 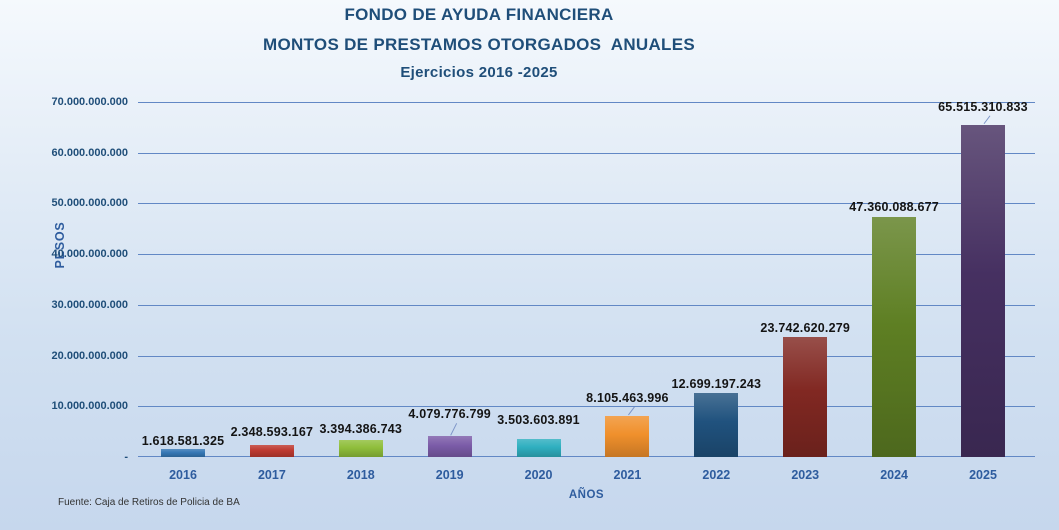 I want to click on bar-2021, so click(x=627, y=436).